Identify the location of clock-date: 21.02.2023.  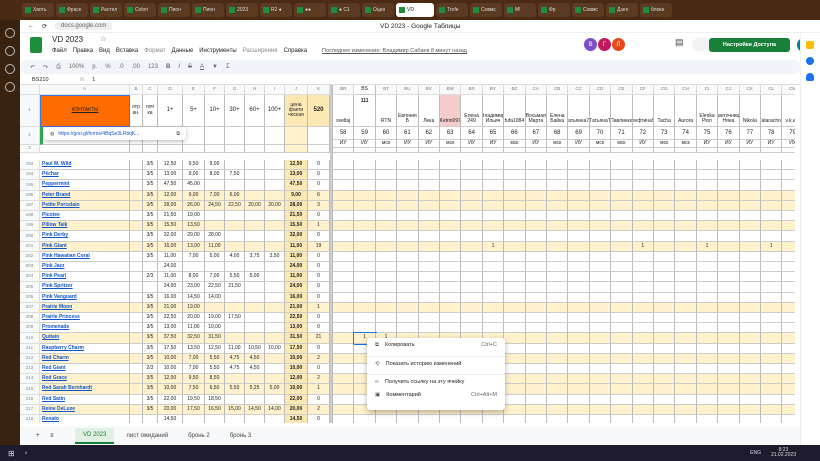
(783, 455).